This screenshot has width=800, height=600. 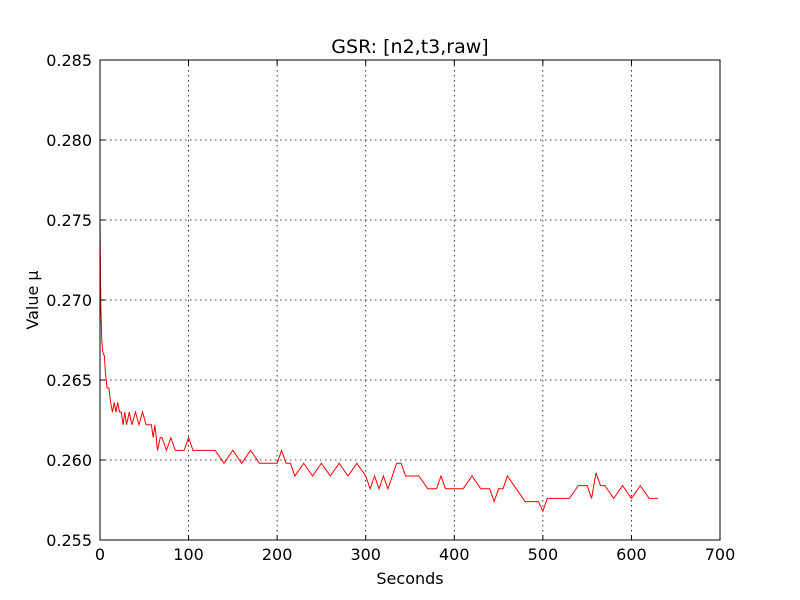 What do you see at coordinates (69, 60) in the screenshot?
I see `y-tick-label: 0.285` at bounding box center [69, 60].